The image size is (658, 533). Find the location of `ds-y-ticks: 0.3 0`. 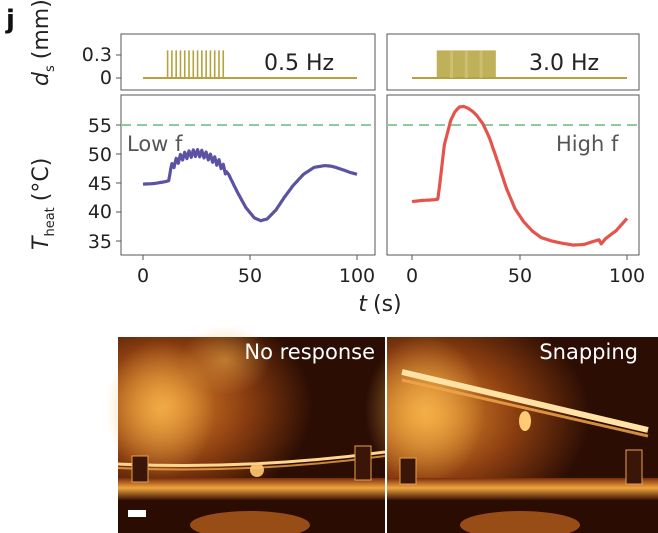

ds-y-ticks: 0.3 0 is located at coordinates (101, 66).